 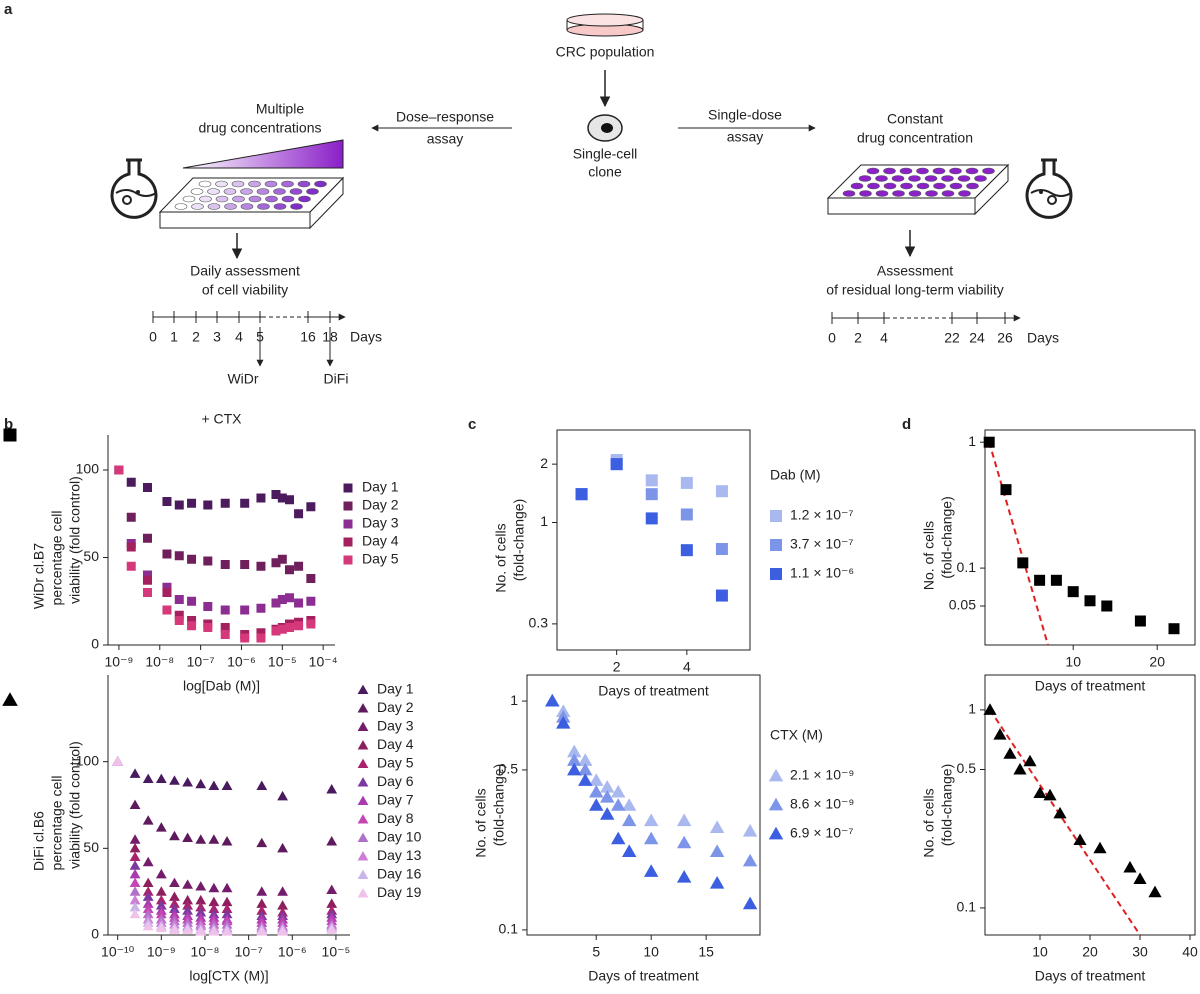 What do you see at coordinates (174, 337) in the screenshot?
I see `tick-label: 1` at bounding box center [174, 337].